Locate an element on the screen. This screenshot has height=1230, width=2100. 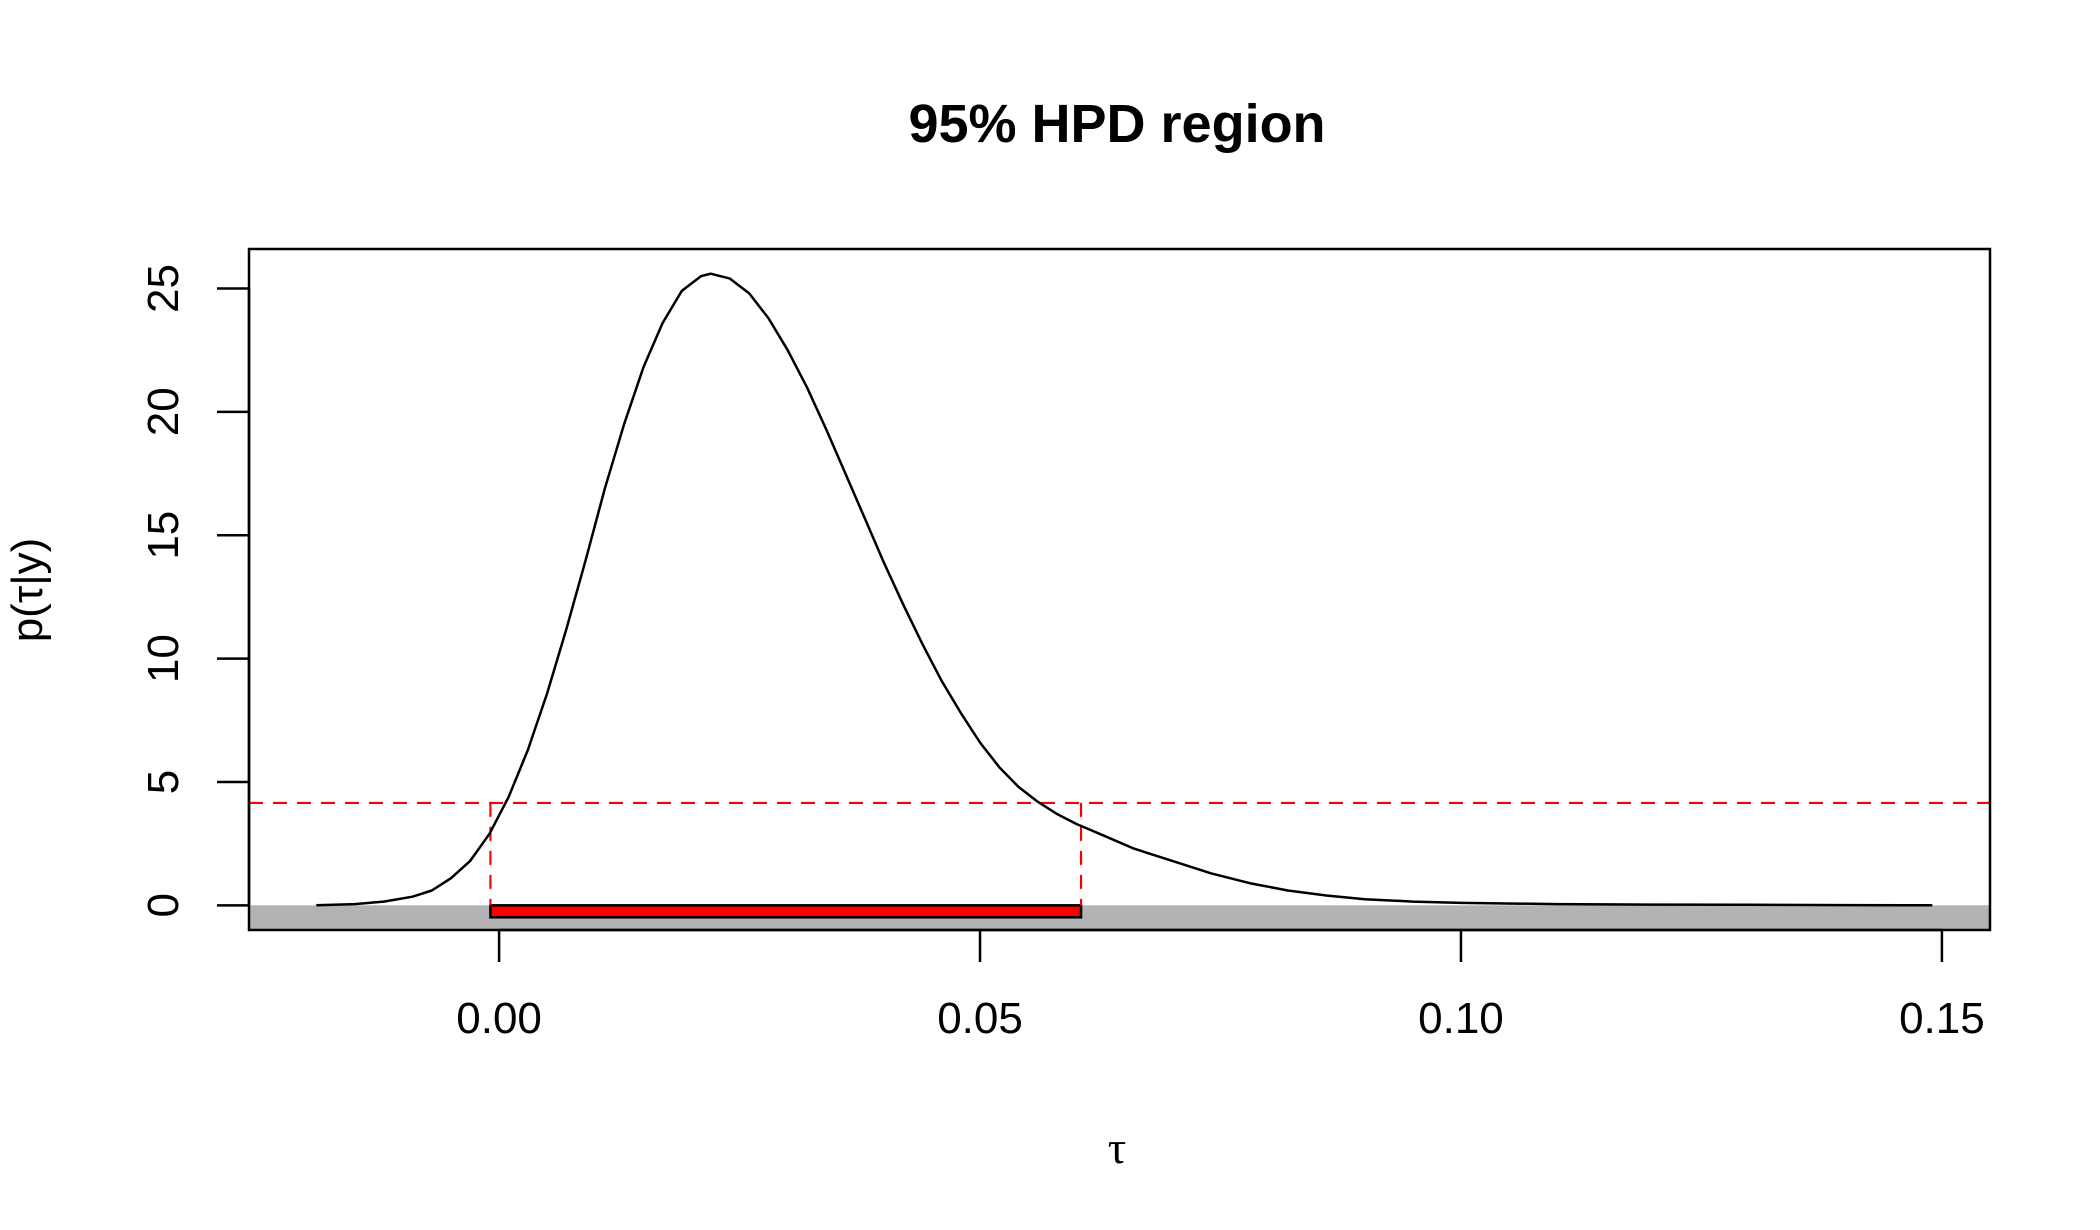
y-tick-label: 5 is located at coordinates (163, 782).